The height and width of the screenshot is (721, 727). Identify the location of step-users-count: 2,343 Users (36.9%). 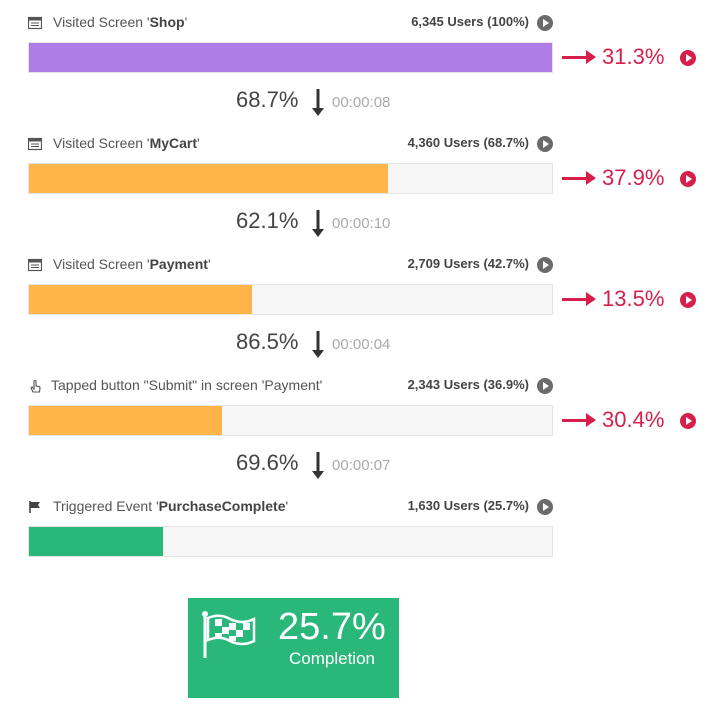
(468, 384).